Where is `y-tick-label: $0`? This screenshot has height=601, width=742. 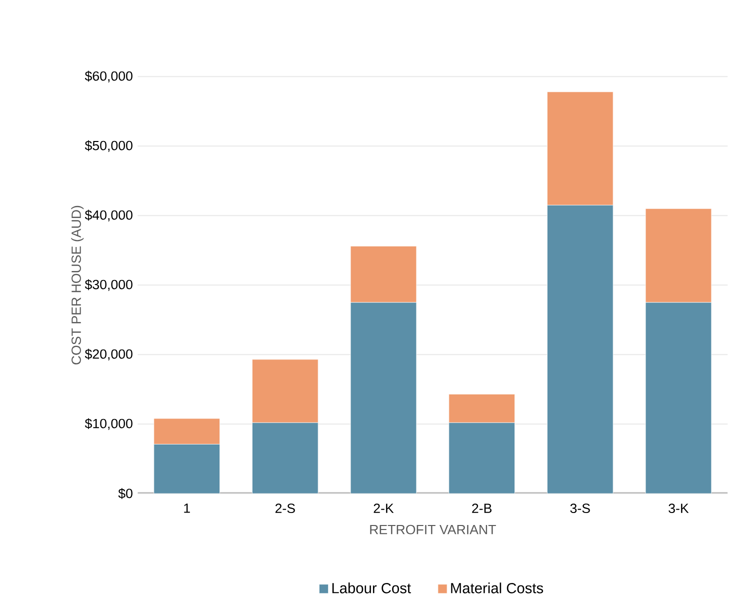
y-tick-label: $0 is located at coordinates (125, 494).